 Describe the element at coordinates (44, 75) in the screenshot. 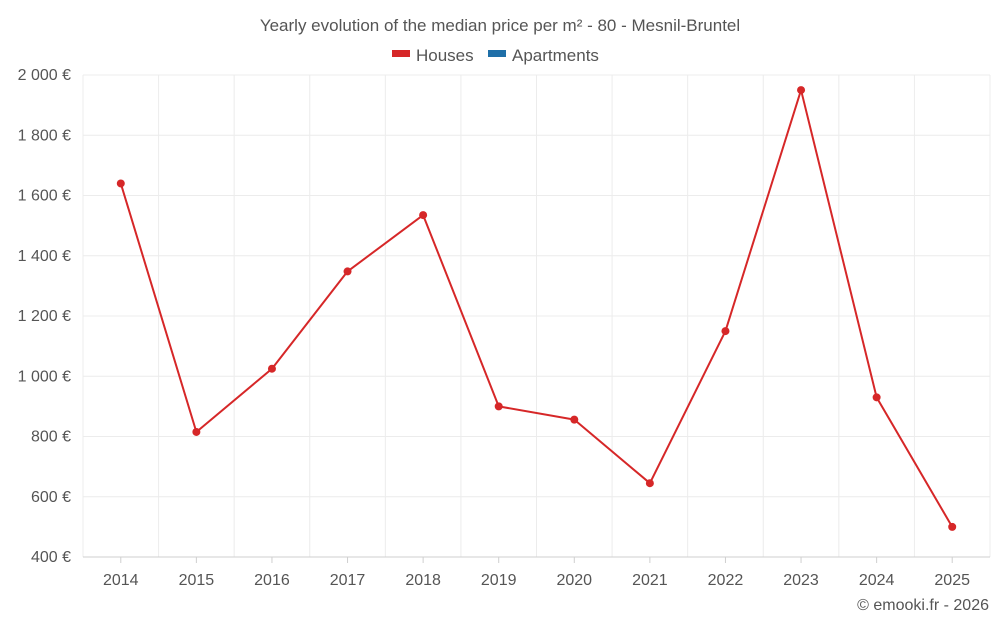

I see `y-tick-label: 2 000 €` at that location.